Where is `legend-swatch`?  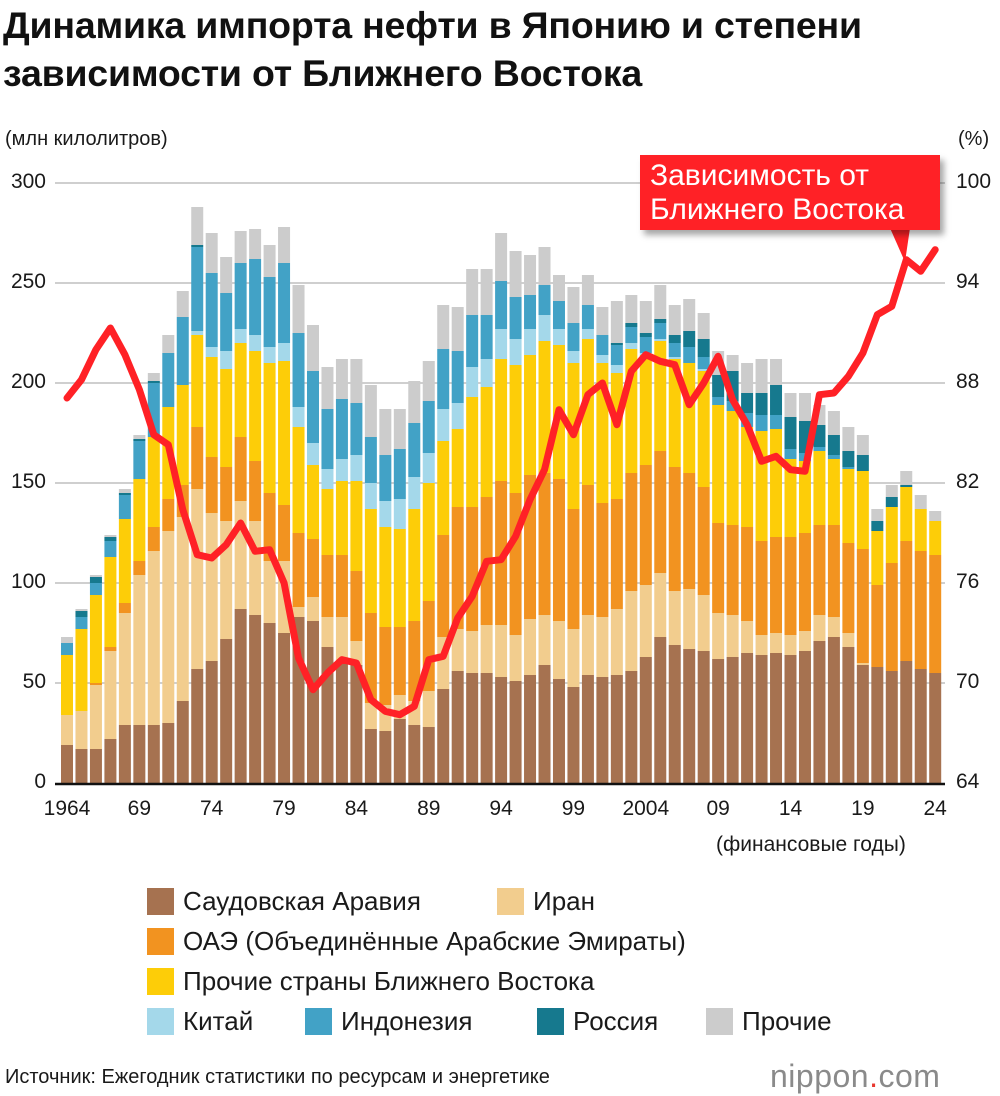 legend-swatch is located at coordinates (550, 1021).